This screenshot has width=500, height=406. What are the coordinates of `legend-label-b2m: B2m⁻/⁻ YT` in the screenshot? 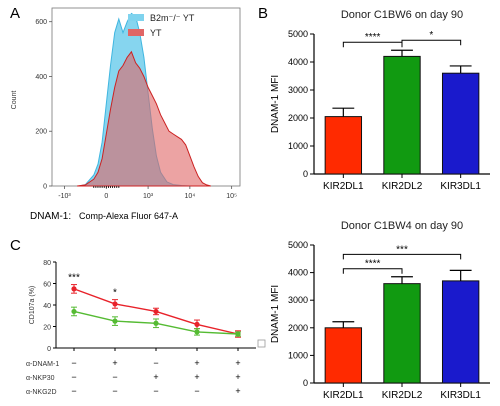 It's located at (172, 18).